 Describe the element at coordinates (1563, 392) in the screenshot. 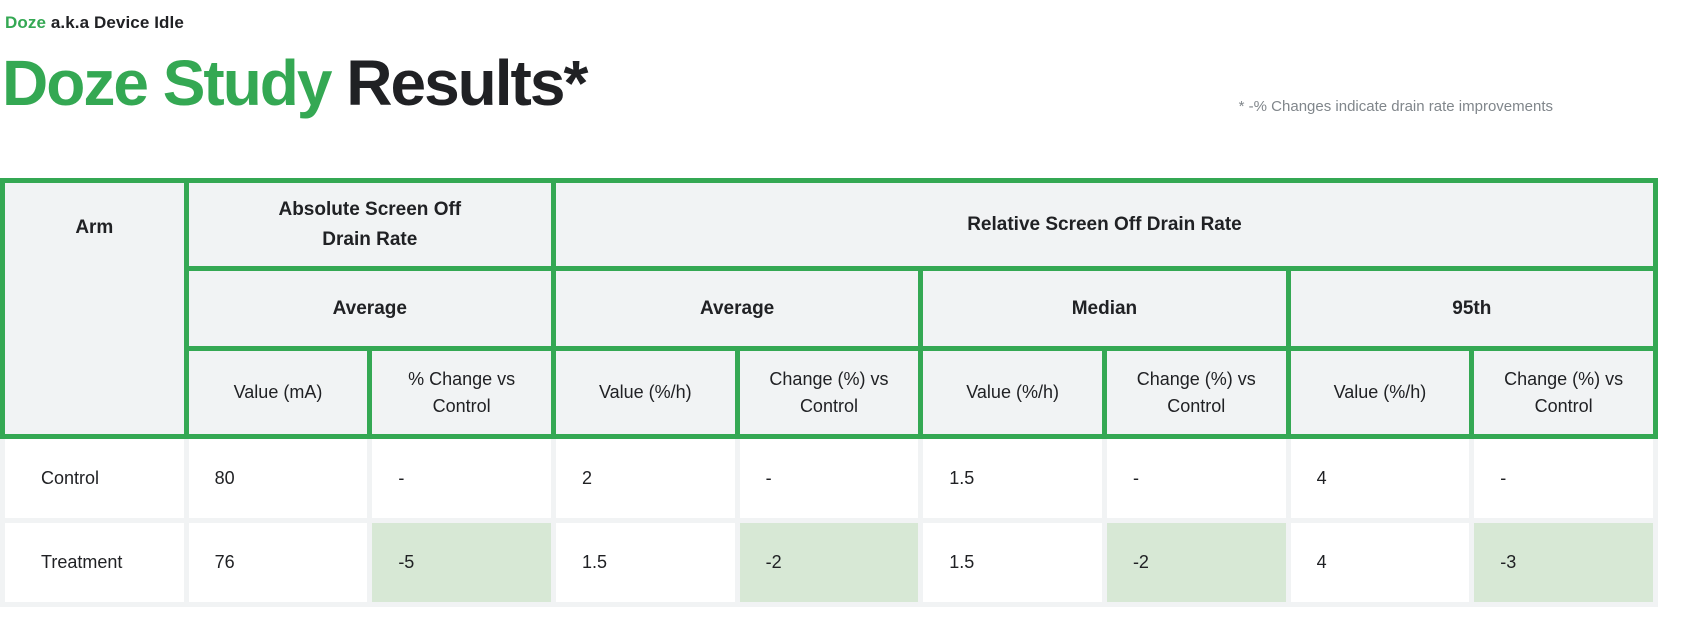

I see `column-header-change-95th: Change (%) vs Control` at that location.